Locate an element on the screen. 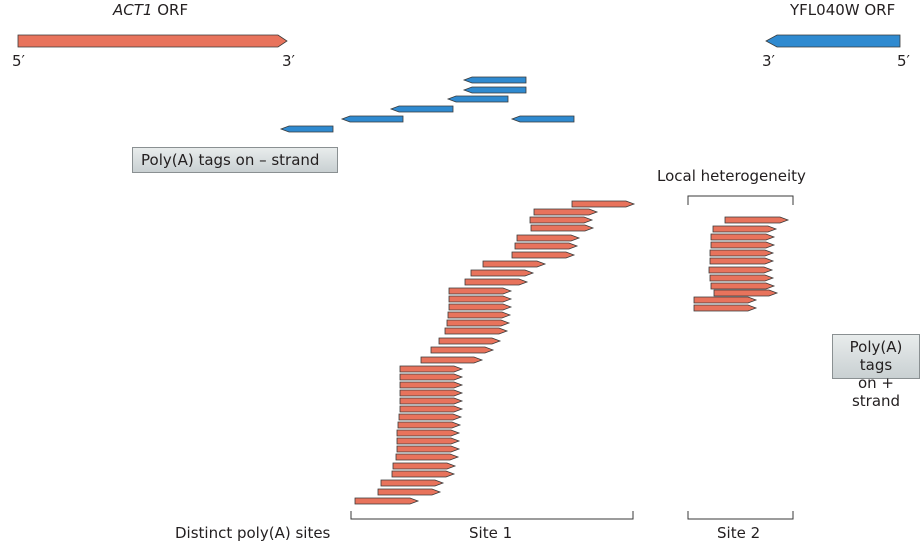 The height and width of the screenshot is (545, 923). act1-orf-label: ACT1 ORF is located at coordinates (150, 10).